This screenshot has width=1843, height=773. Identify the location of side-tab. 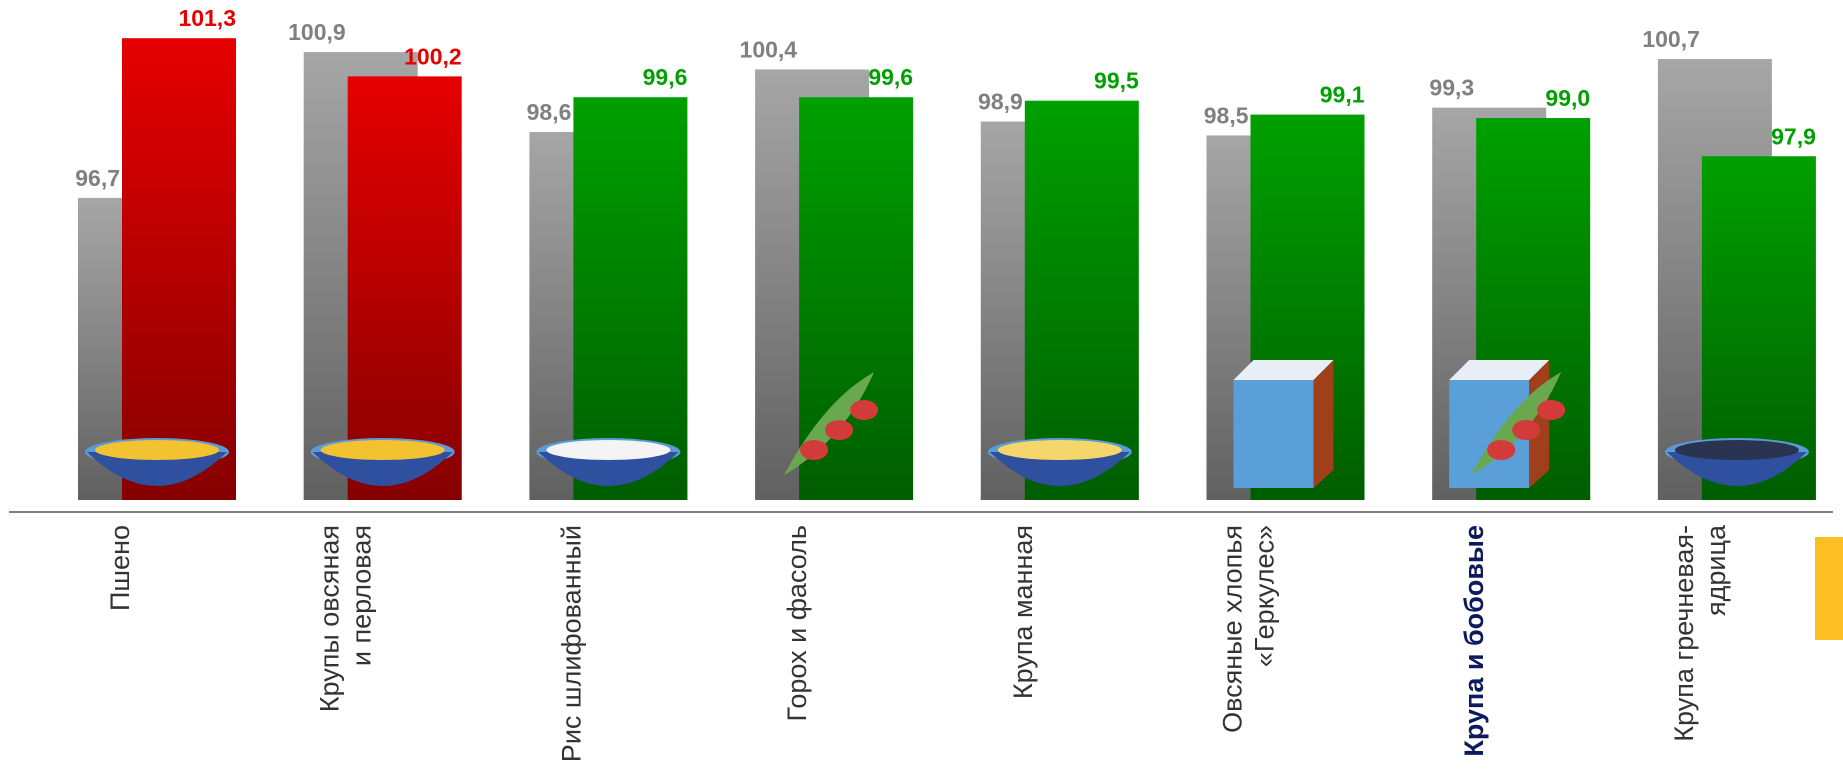
(1829, 588).